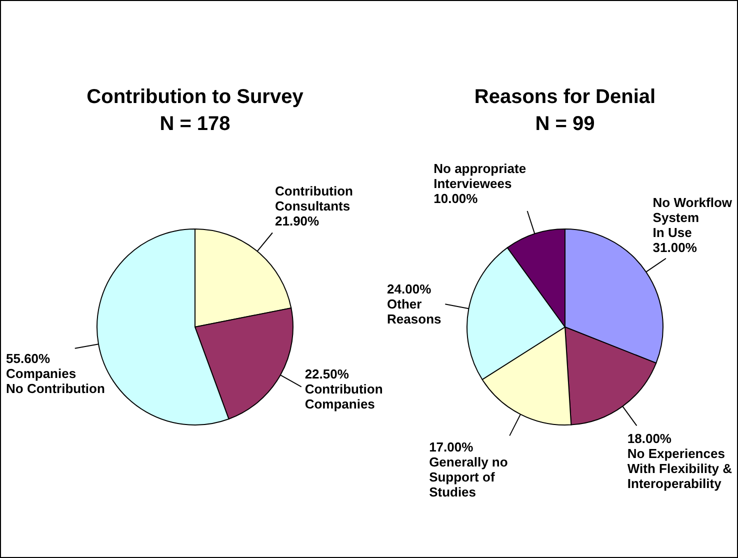 The height and width of the screenshot is (558, 738). Describe the element at coordinates (55, 381) in the screenshot. I see `slice-label: Companies No Contribution` at that location.